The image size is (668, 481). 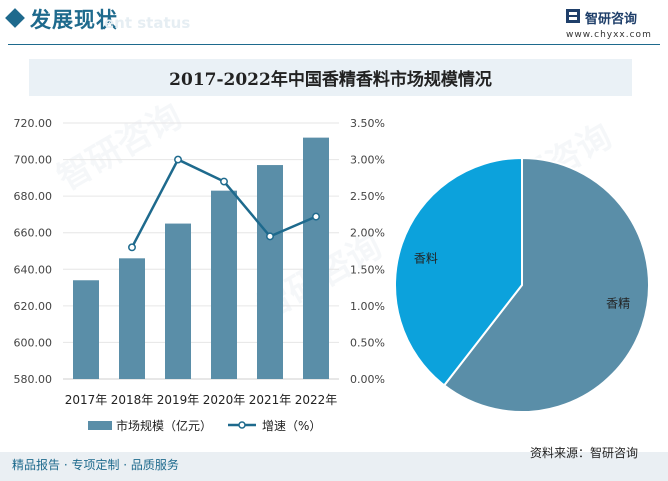 I want to click on section-title: 发展现状, so click(x=74, y=20).